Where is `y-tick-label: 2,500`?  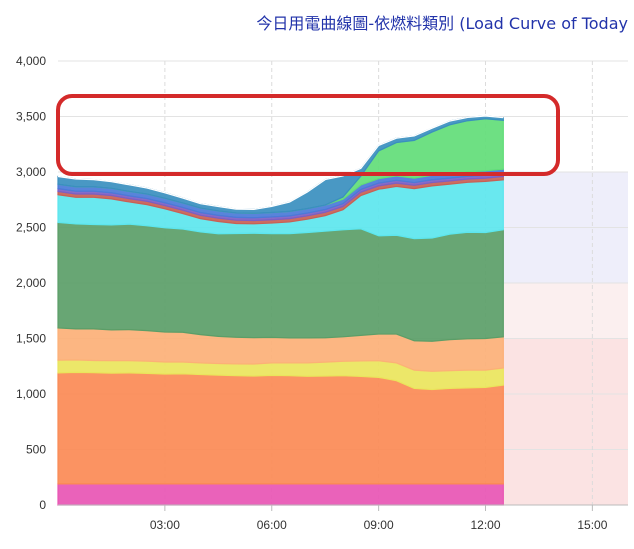 y-tick-label: 2,500 is located at coordinates (31, 228).